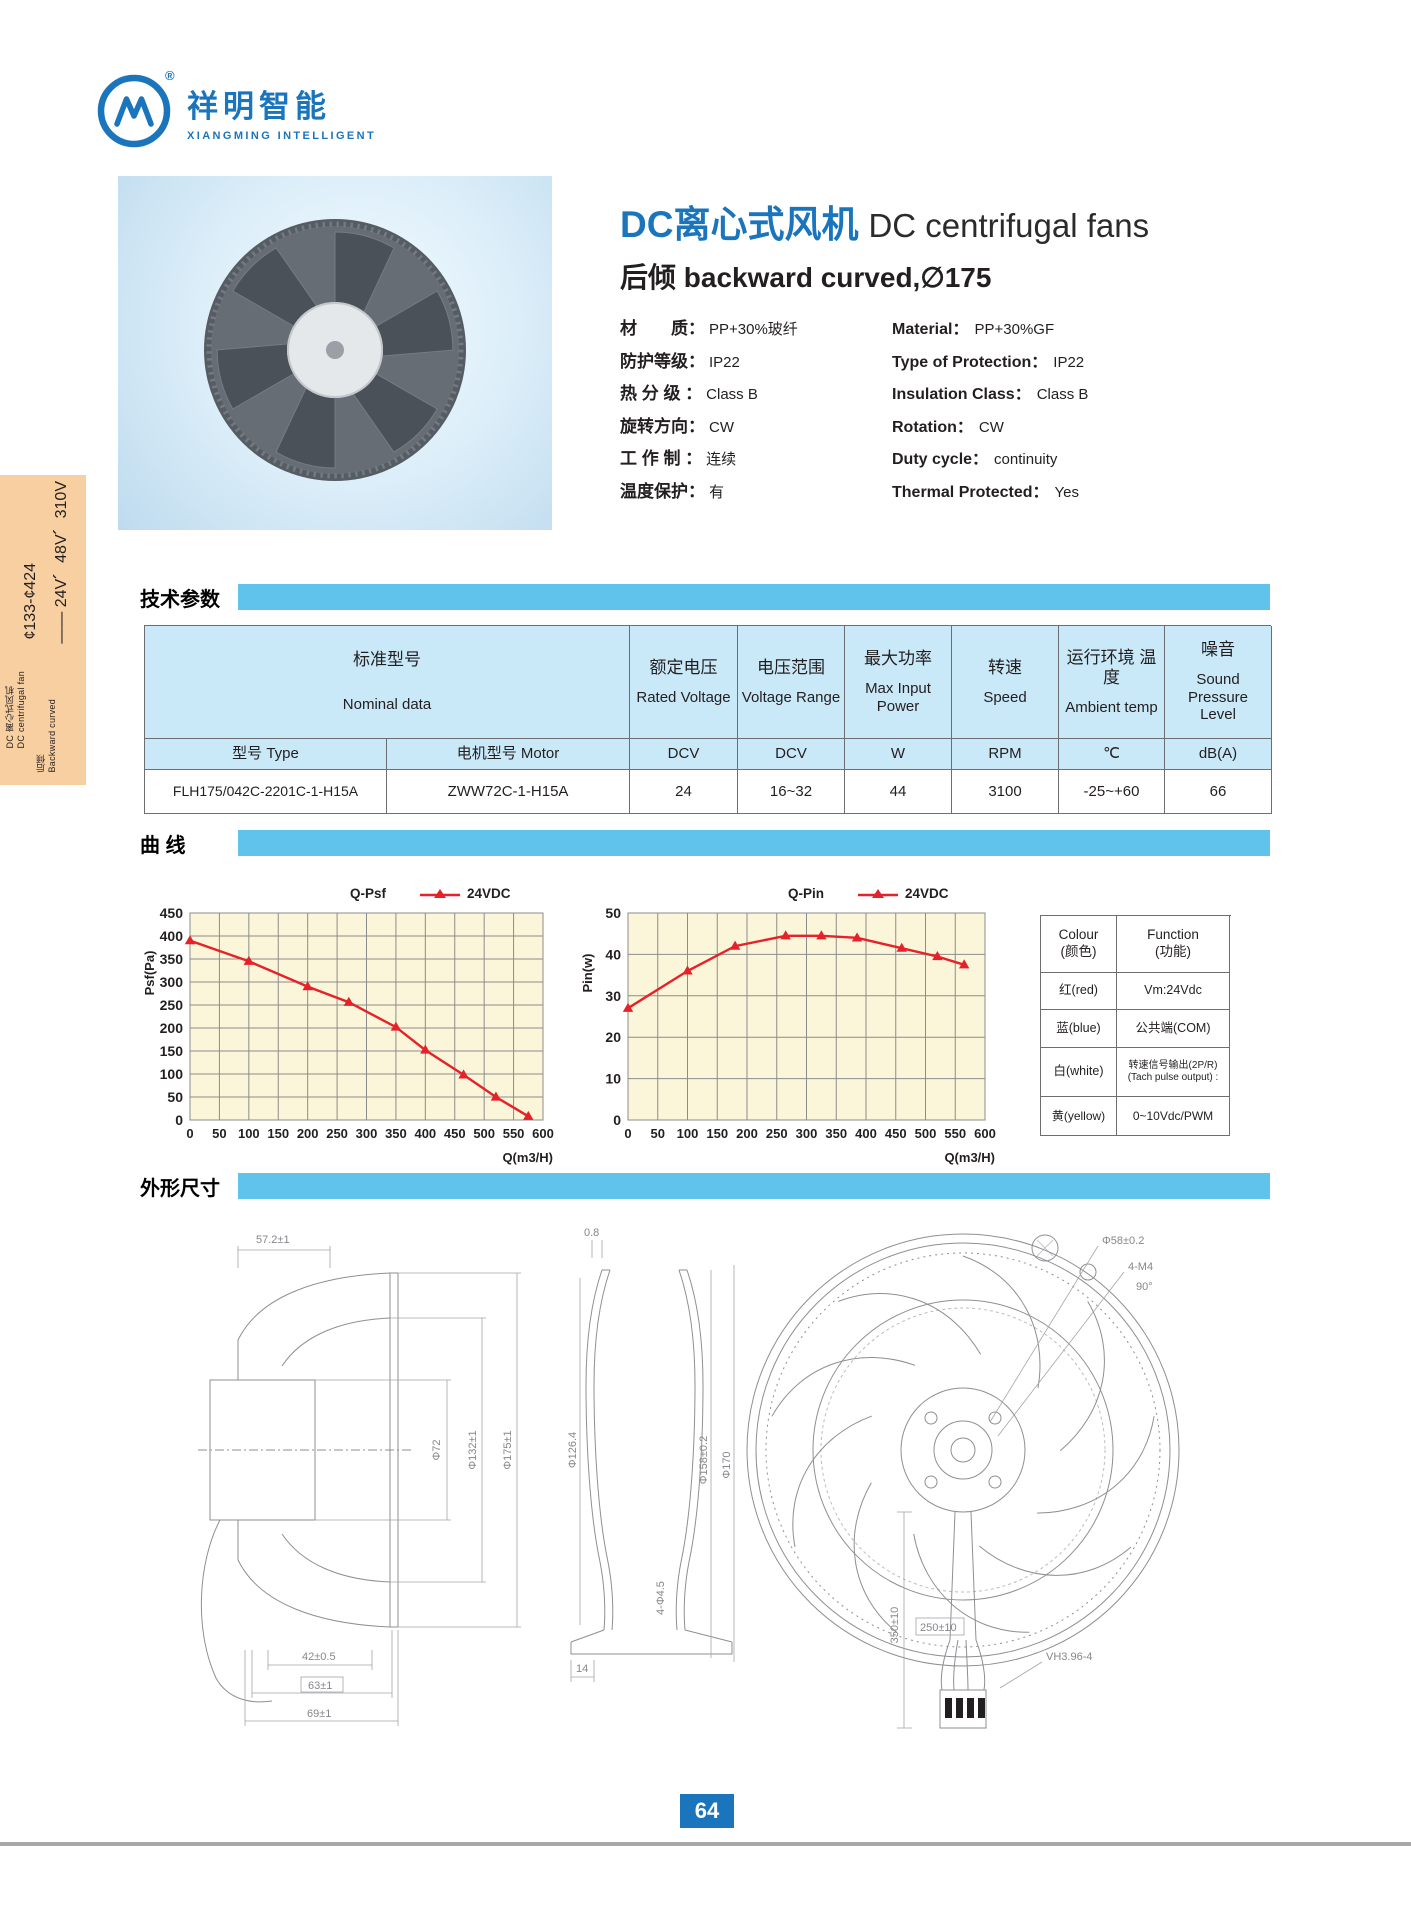 This screenshot has height=1914, width=1411. Describe the element at coordinates (969, 1157) in the screenshot. I see `svg-text: Q(m3/H)` at that location.